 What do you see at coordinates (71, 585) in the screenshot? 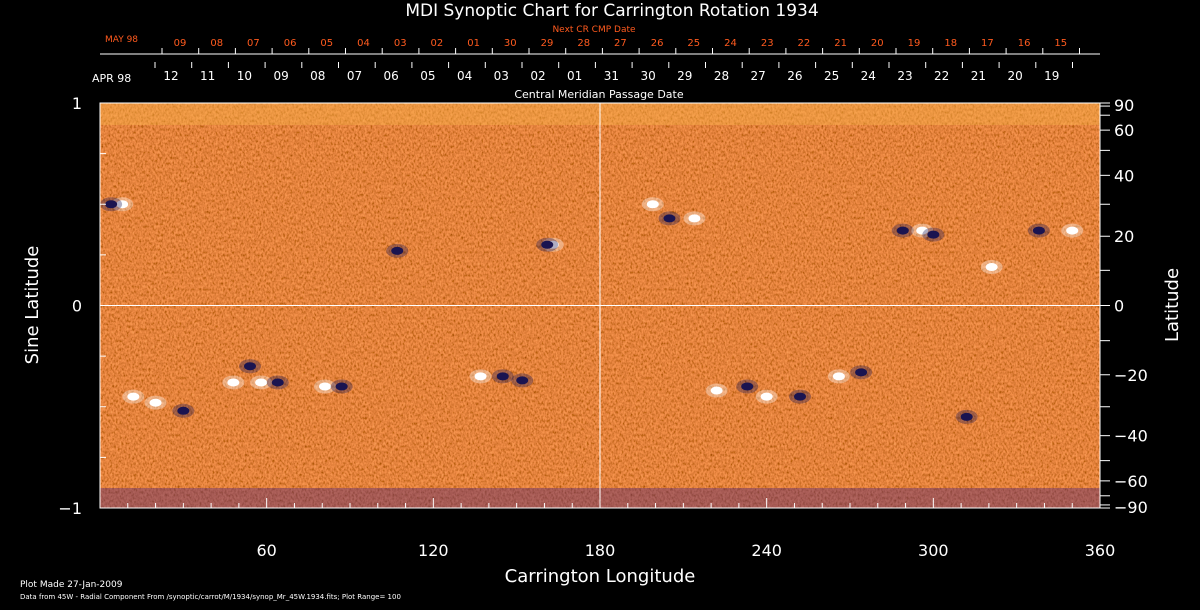
I see `plot-made-note: Plot Made 27-Jan-2009` at bounding box center [71, 585].